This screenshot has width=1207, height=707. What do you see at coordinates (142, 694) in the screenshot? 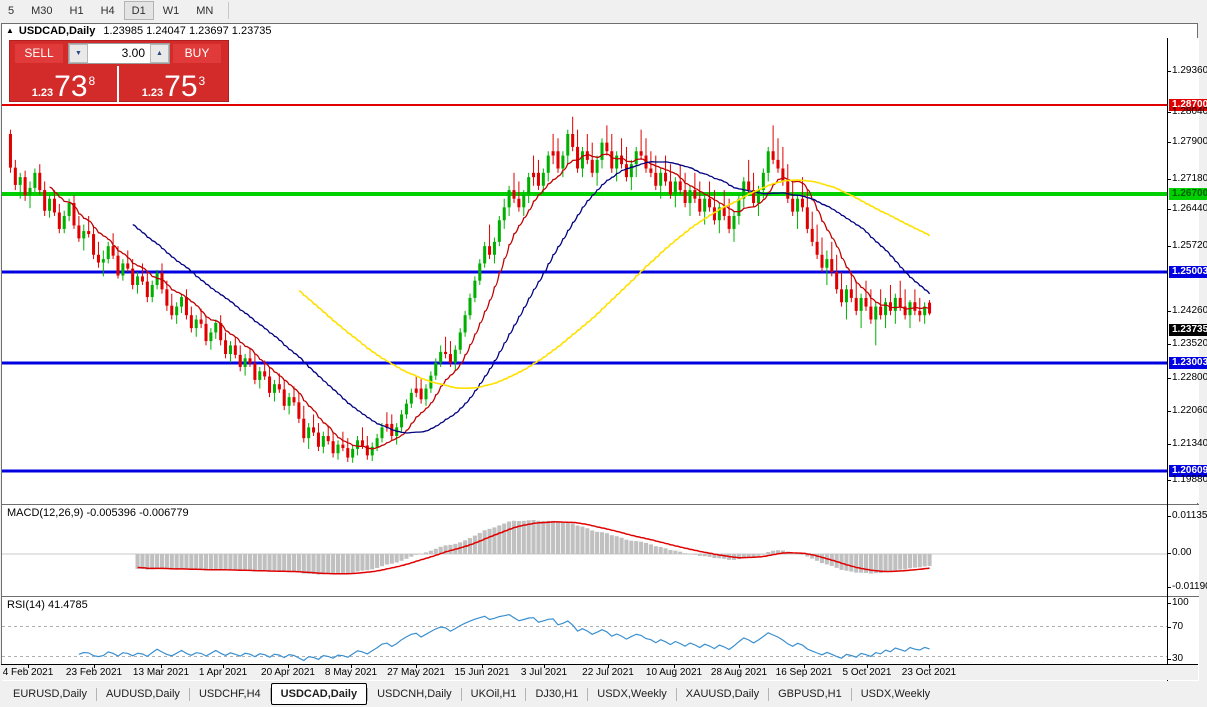
I see `chart-tab-audusd-daily: AUDUSD,Daily` at bounding box center [142, 694].